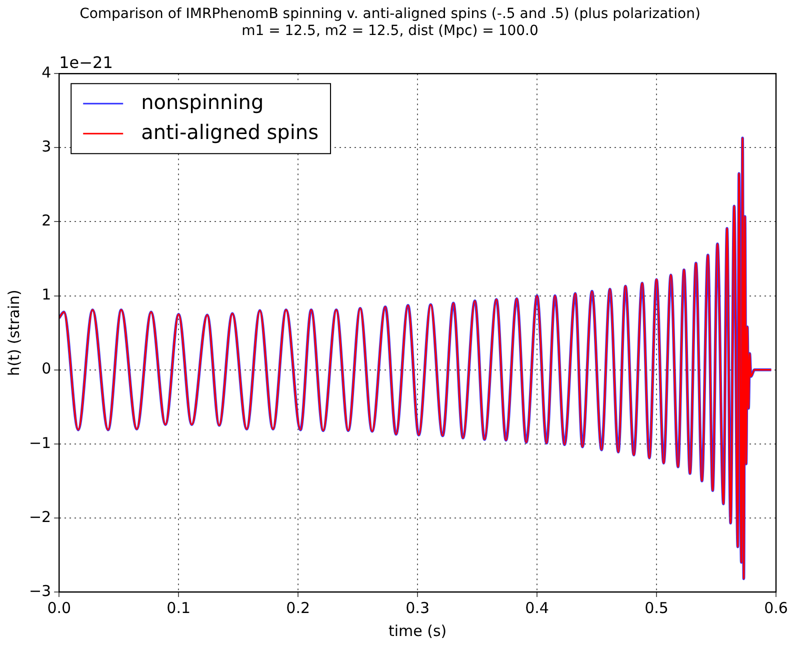 The width and height of the screenshot is (806, 647). What do you see at coordinates (86, 62) in the screenshot?
I see `text: 1e−21` at bounding box center [86, 62].